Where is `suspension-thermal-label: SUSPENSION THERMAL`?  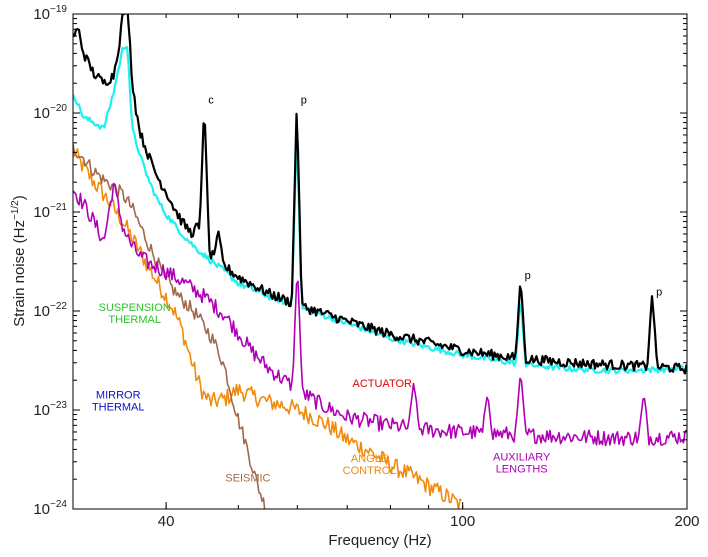
suspension-thermal-label: SUSPENSION THERMAL is located at coordinates (135, 314).